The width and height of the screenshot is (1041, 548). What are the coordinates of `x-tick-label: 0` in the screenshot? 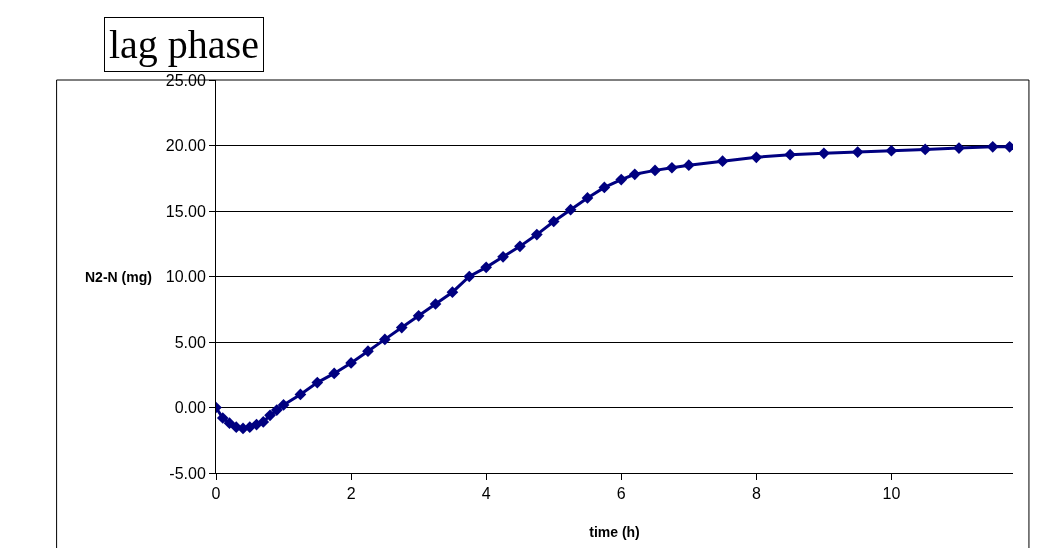 It's located at (216, 494).